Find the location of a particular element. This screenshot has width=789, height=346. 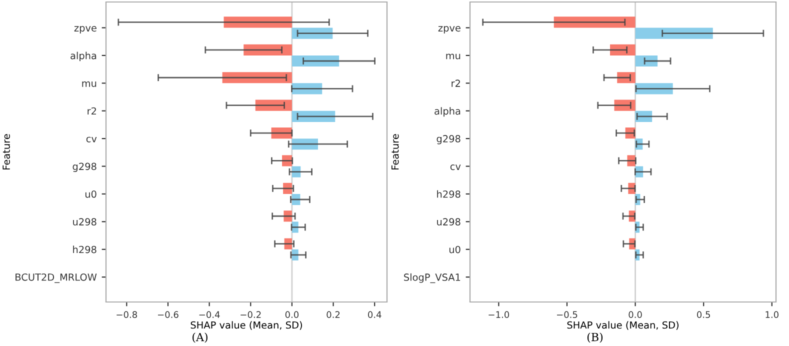

x-tick-label: 0.4 is located at coordinates (375, 314).